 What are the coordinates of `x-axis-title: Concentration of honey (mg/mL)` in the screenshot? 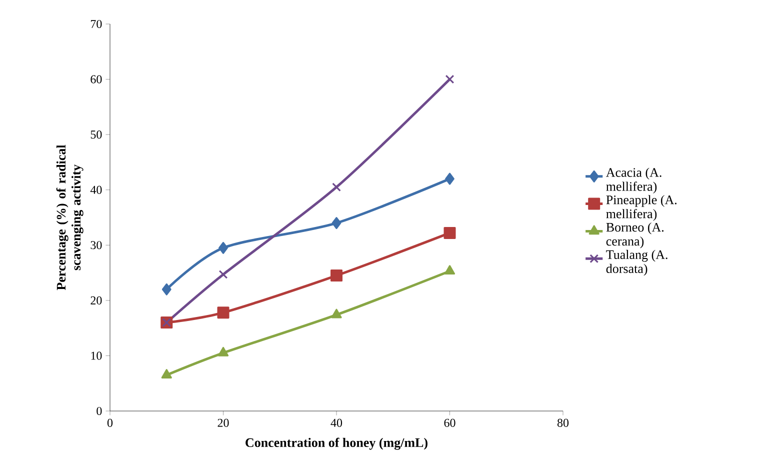 It's located at (337, 444).